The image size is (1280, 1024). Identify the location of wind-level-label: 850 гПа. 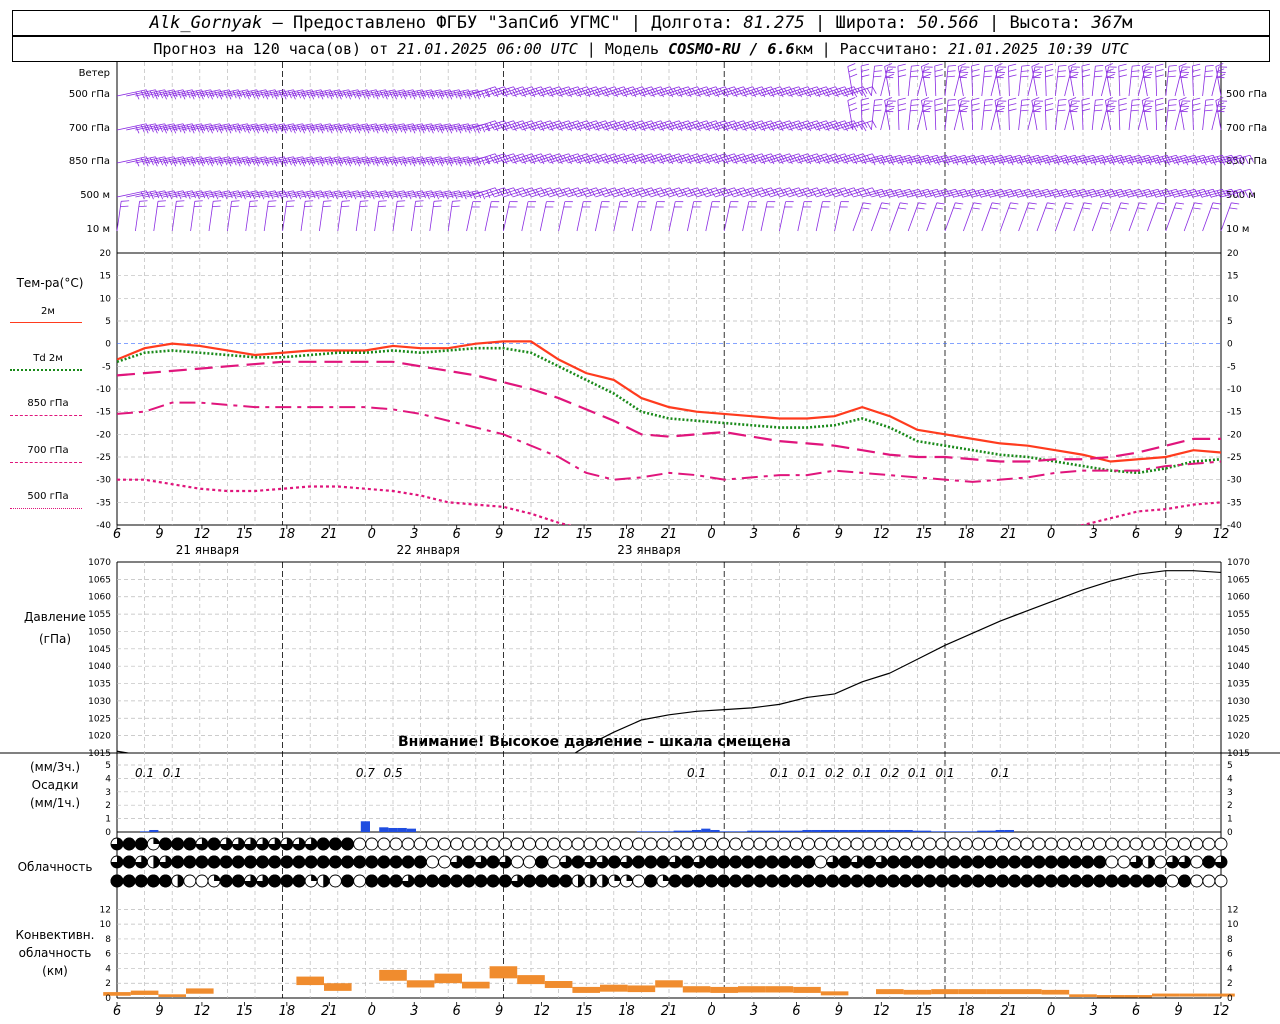
(89, 161).